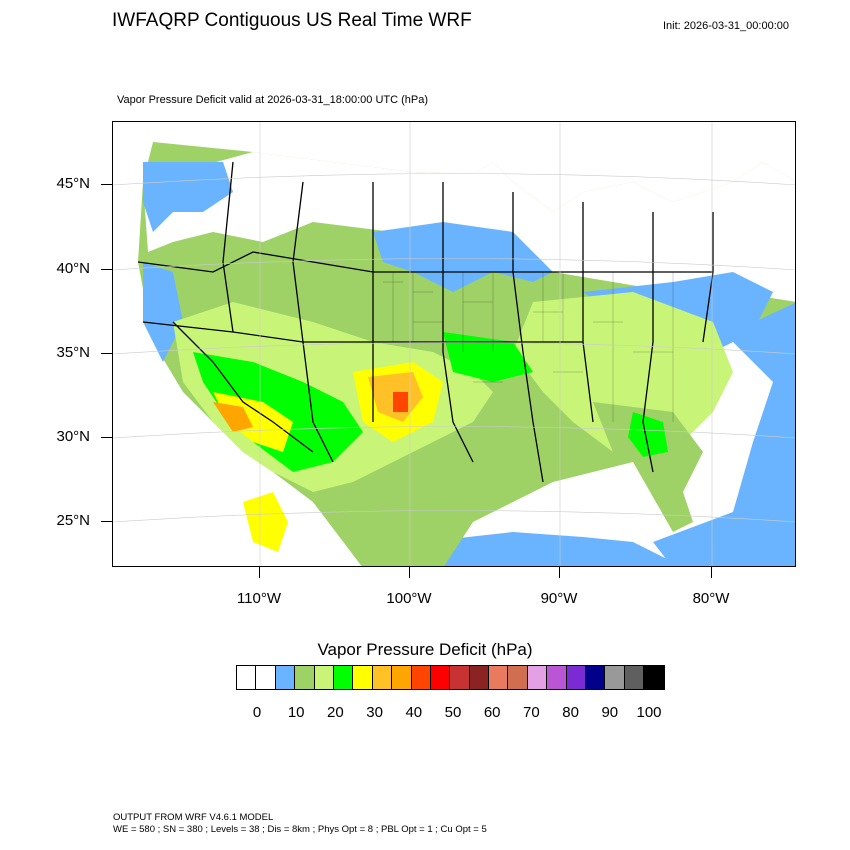 The width and height of the screenshot is (850, 850). I want to click on baja-yellow, so click(265, 522).